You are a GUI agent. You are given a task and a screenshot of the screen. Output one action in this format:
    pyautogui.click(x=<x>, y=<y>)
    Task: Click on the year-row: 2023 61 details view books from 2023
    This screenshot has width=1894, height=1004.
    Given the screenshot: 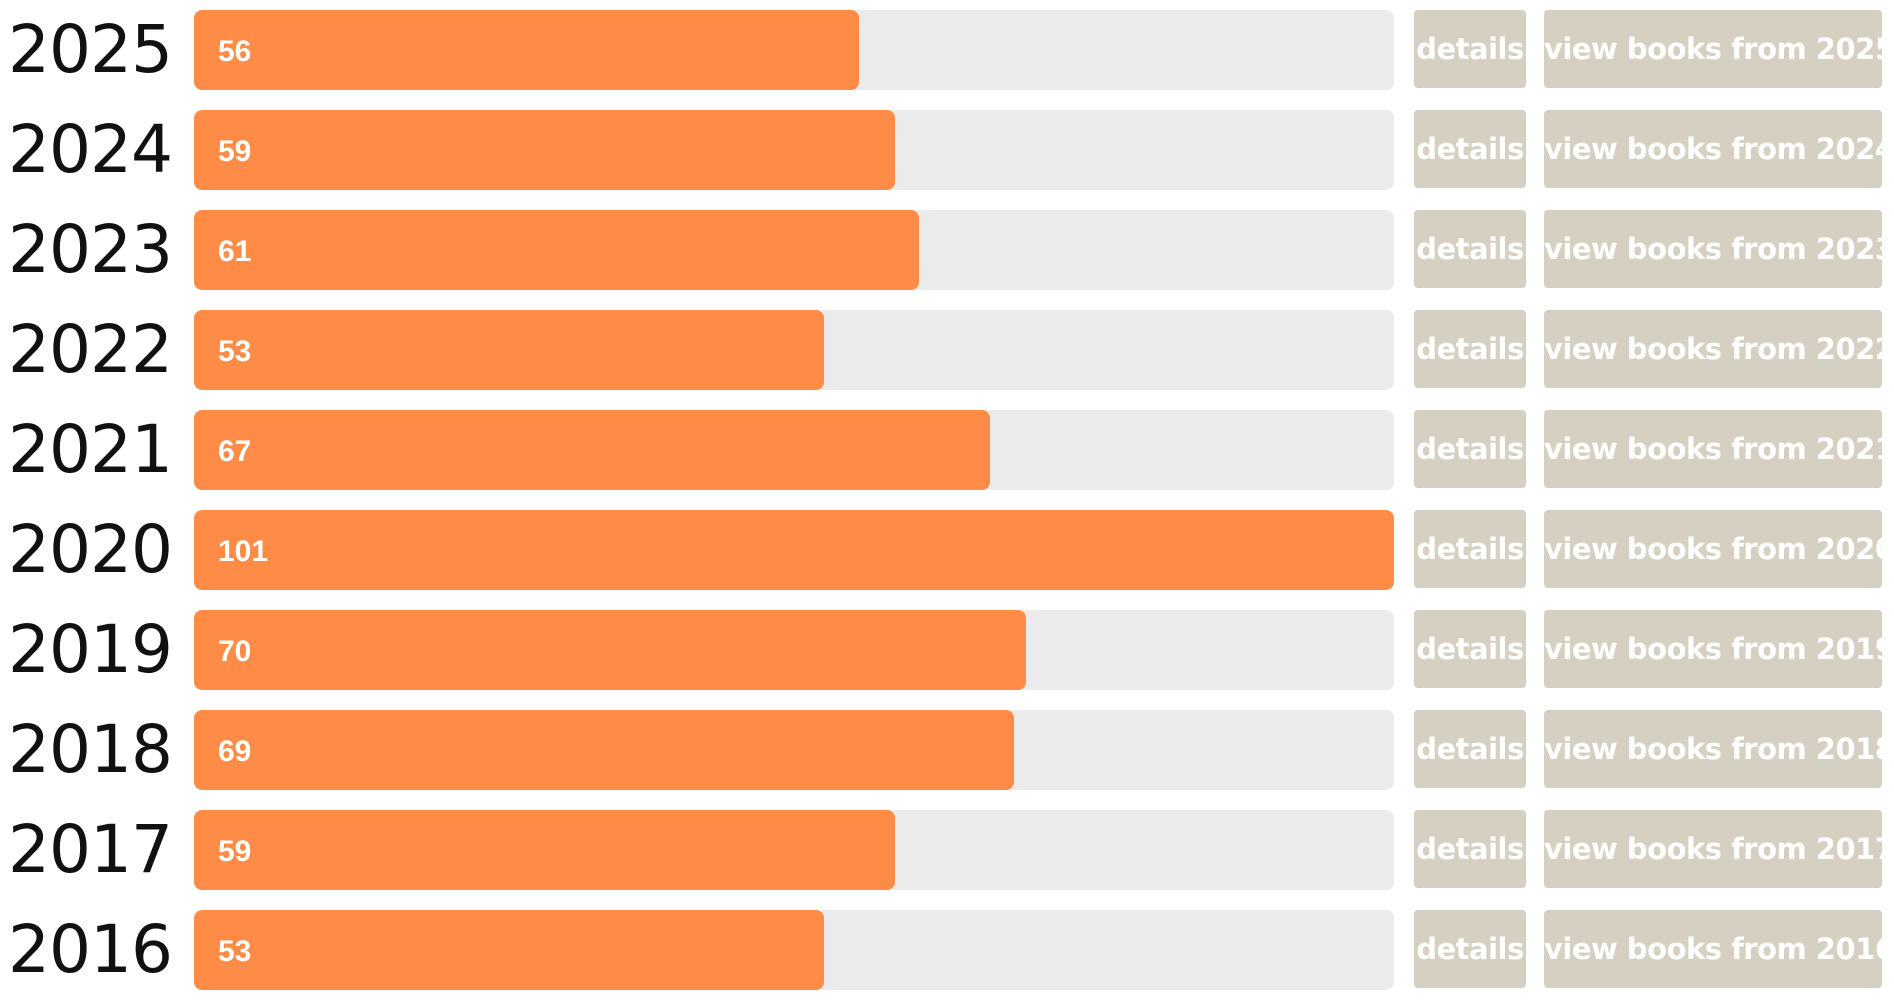 What is the action you would take?
    pyautogui.click(x=947, y=250)
    